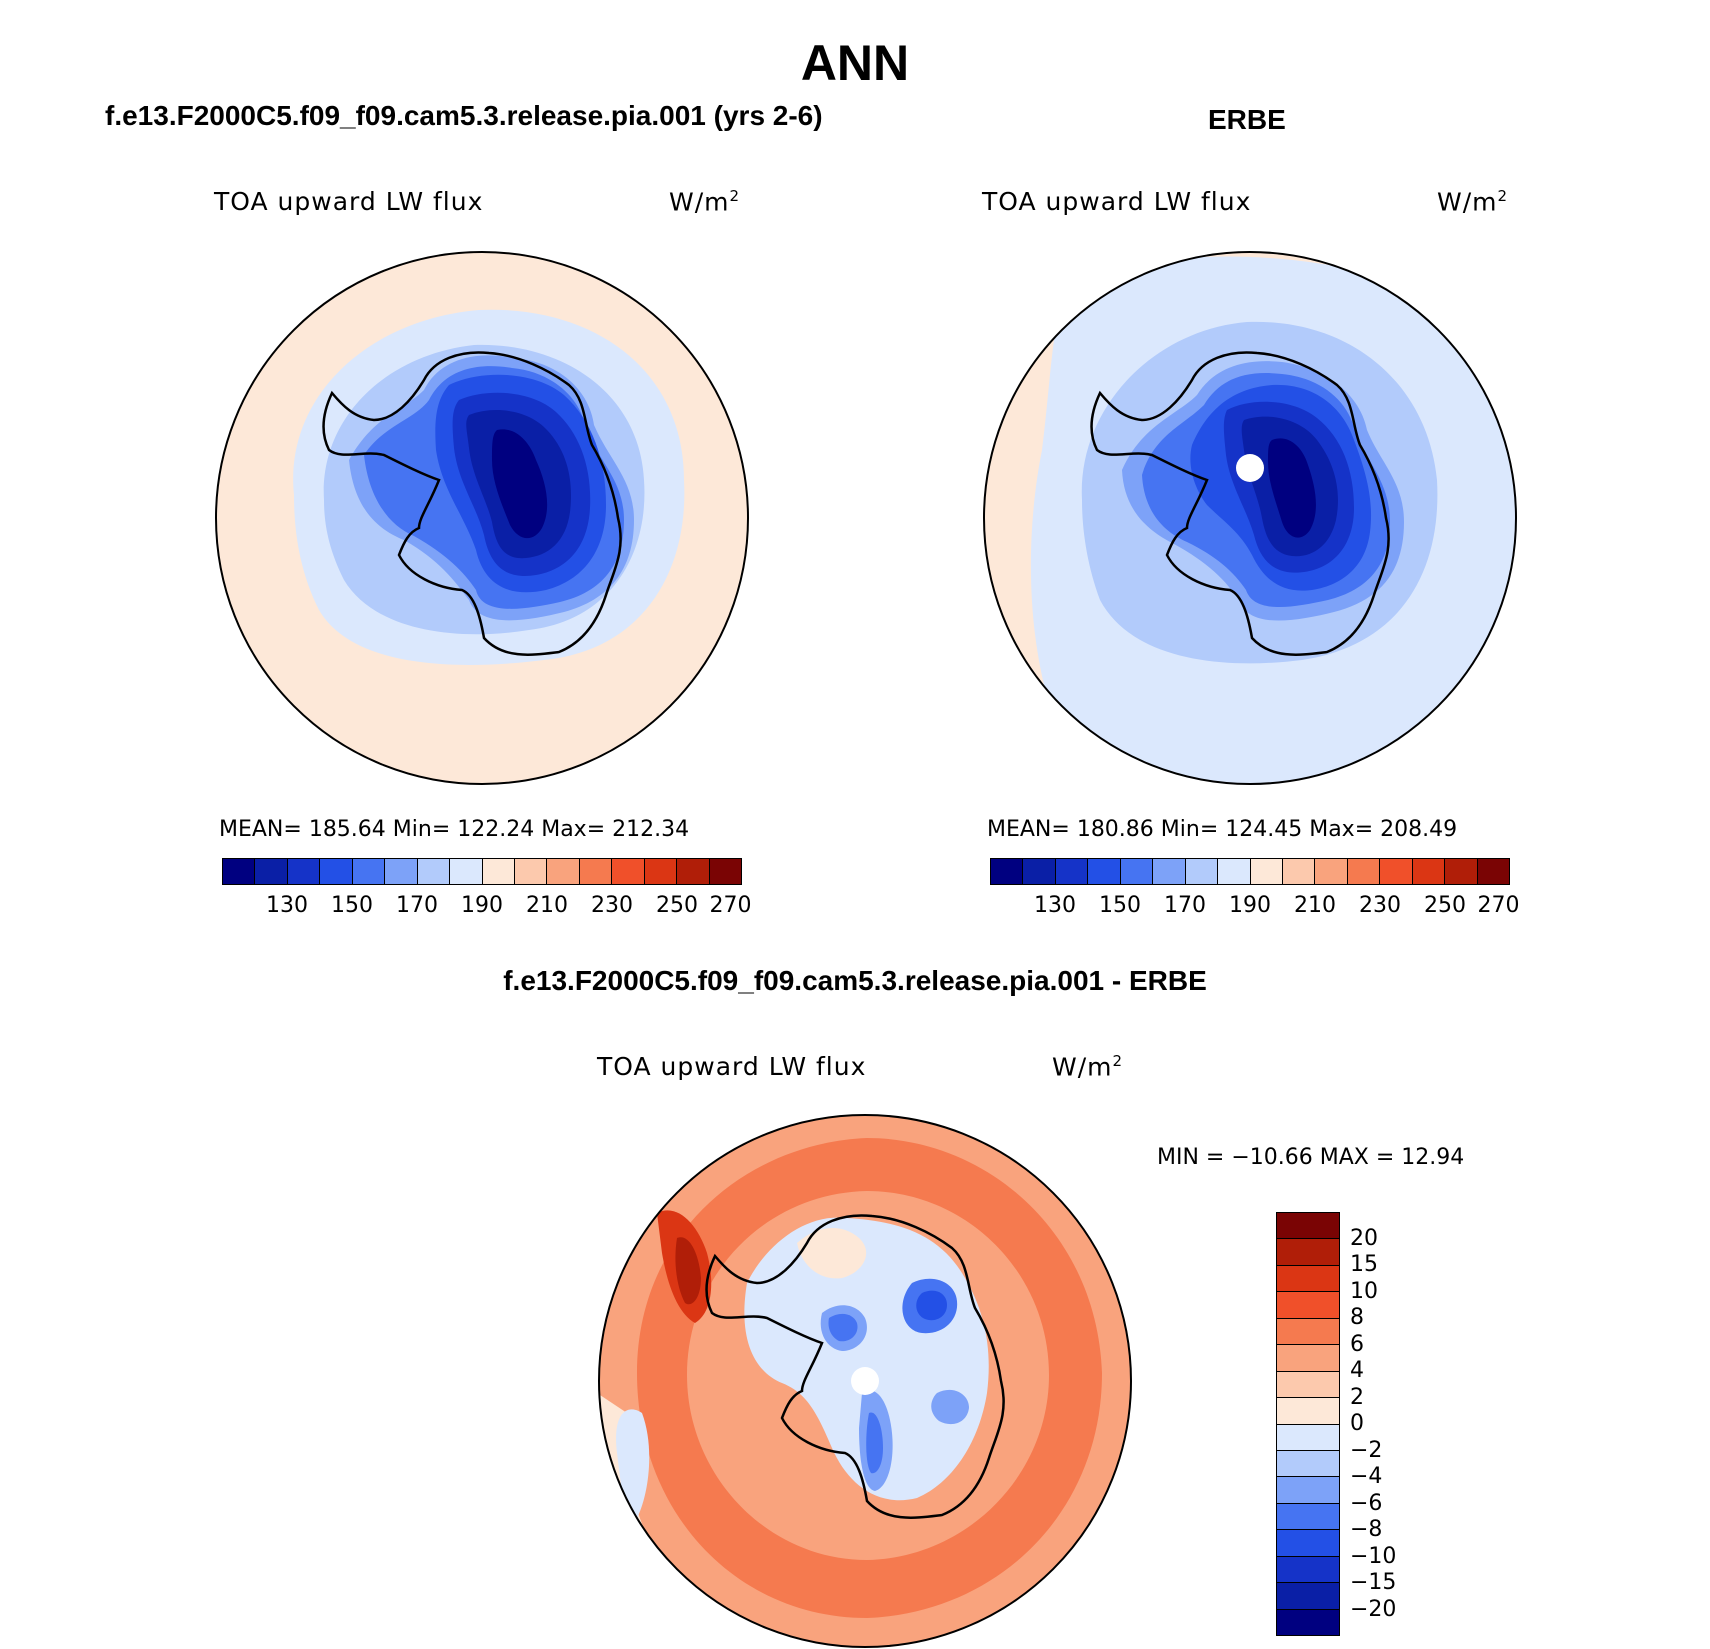  Describe the element at coordinates (732, 1066) in the screenshot. I see `diff-variable: TOA upward LW flux` at that location.